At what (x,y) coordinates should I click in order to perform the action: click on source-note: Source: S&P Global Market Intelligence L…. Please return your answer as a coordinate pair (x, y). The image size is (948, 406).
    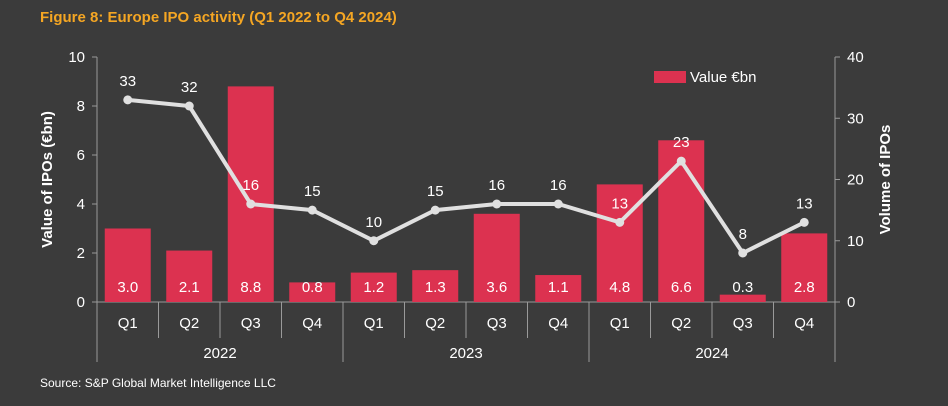
    Looking at the image, I should click on (158, 383).